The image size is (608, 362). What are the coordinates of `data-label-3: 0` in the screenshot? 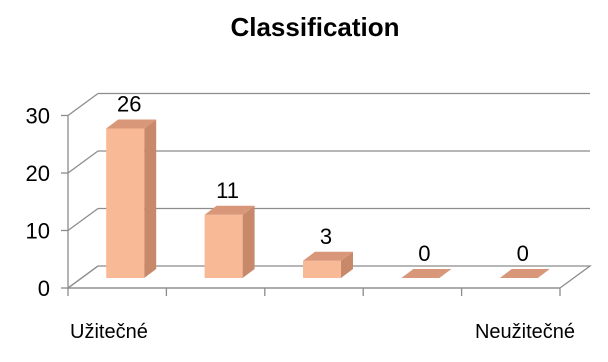 It's located at (424, 253).